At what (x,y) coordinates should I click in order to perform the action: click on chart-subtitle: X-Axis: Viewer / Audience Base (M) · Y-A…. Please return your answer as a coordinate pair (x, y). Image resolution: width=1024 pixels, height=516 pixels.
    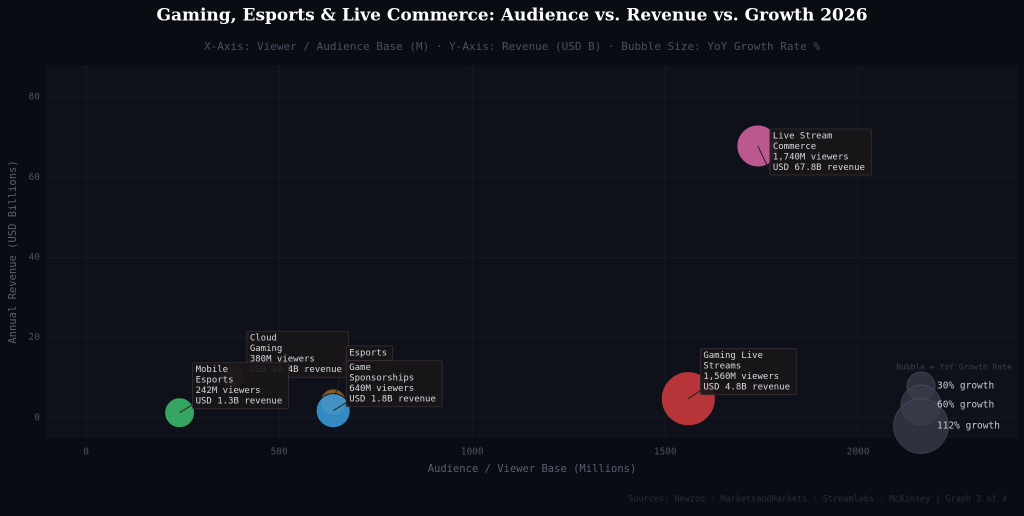
    Looking at the image, I should click on (512, 46).